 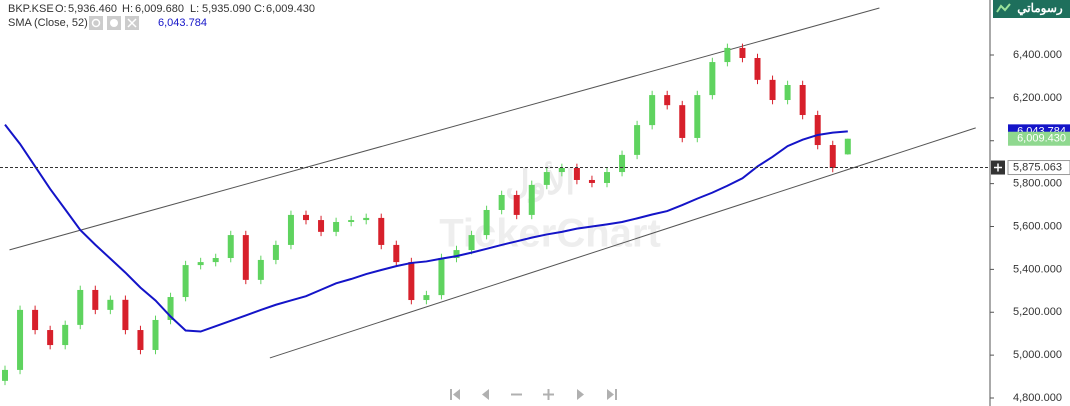 I want to click on gear-icon, so click(x=114, y=23).